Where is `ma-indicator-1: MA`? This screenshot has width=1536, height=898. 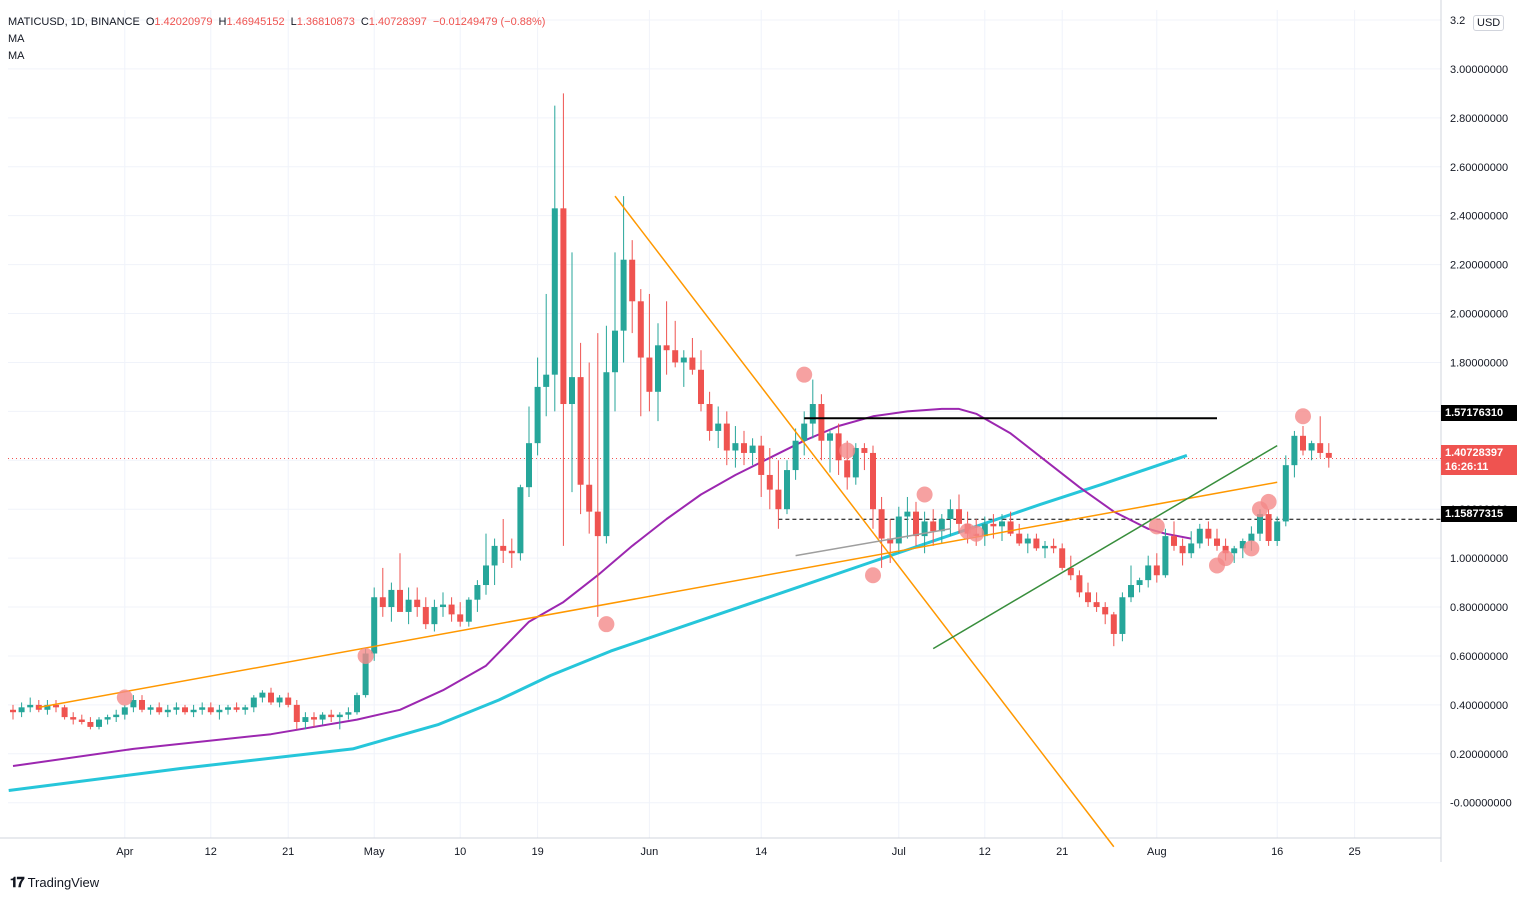 ma-indicator-1: MA is located at coordinates (16, 39).